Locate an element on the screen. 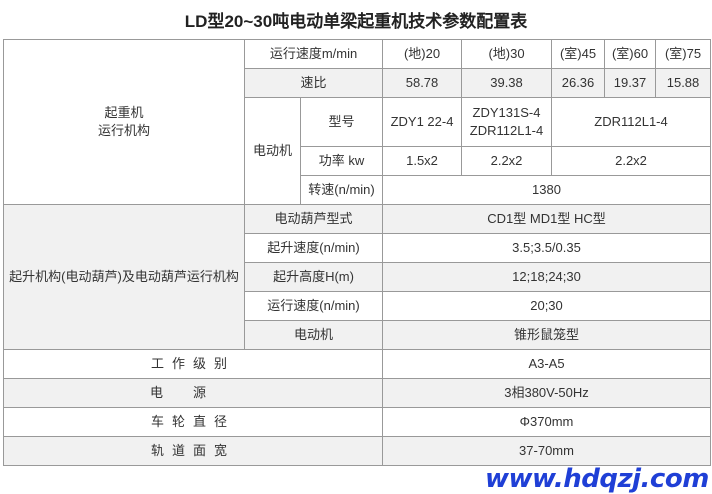 The image size is (712, 494). power-label: 功率 kw is located at coordinates (341, 161).